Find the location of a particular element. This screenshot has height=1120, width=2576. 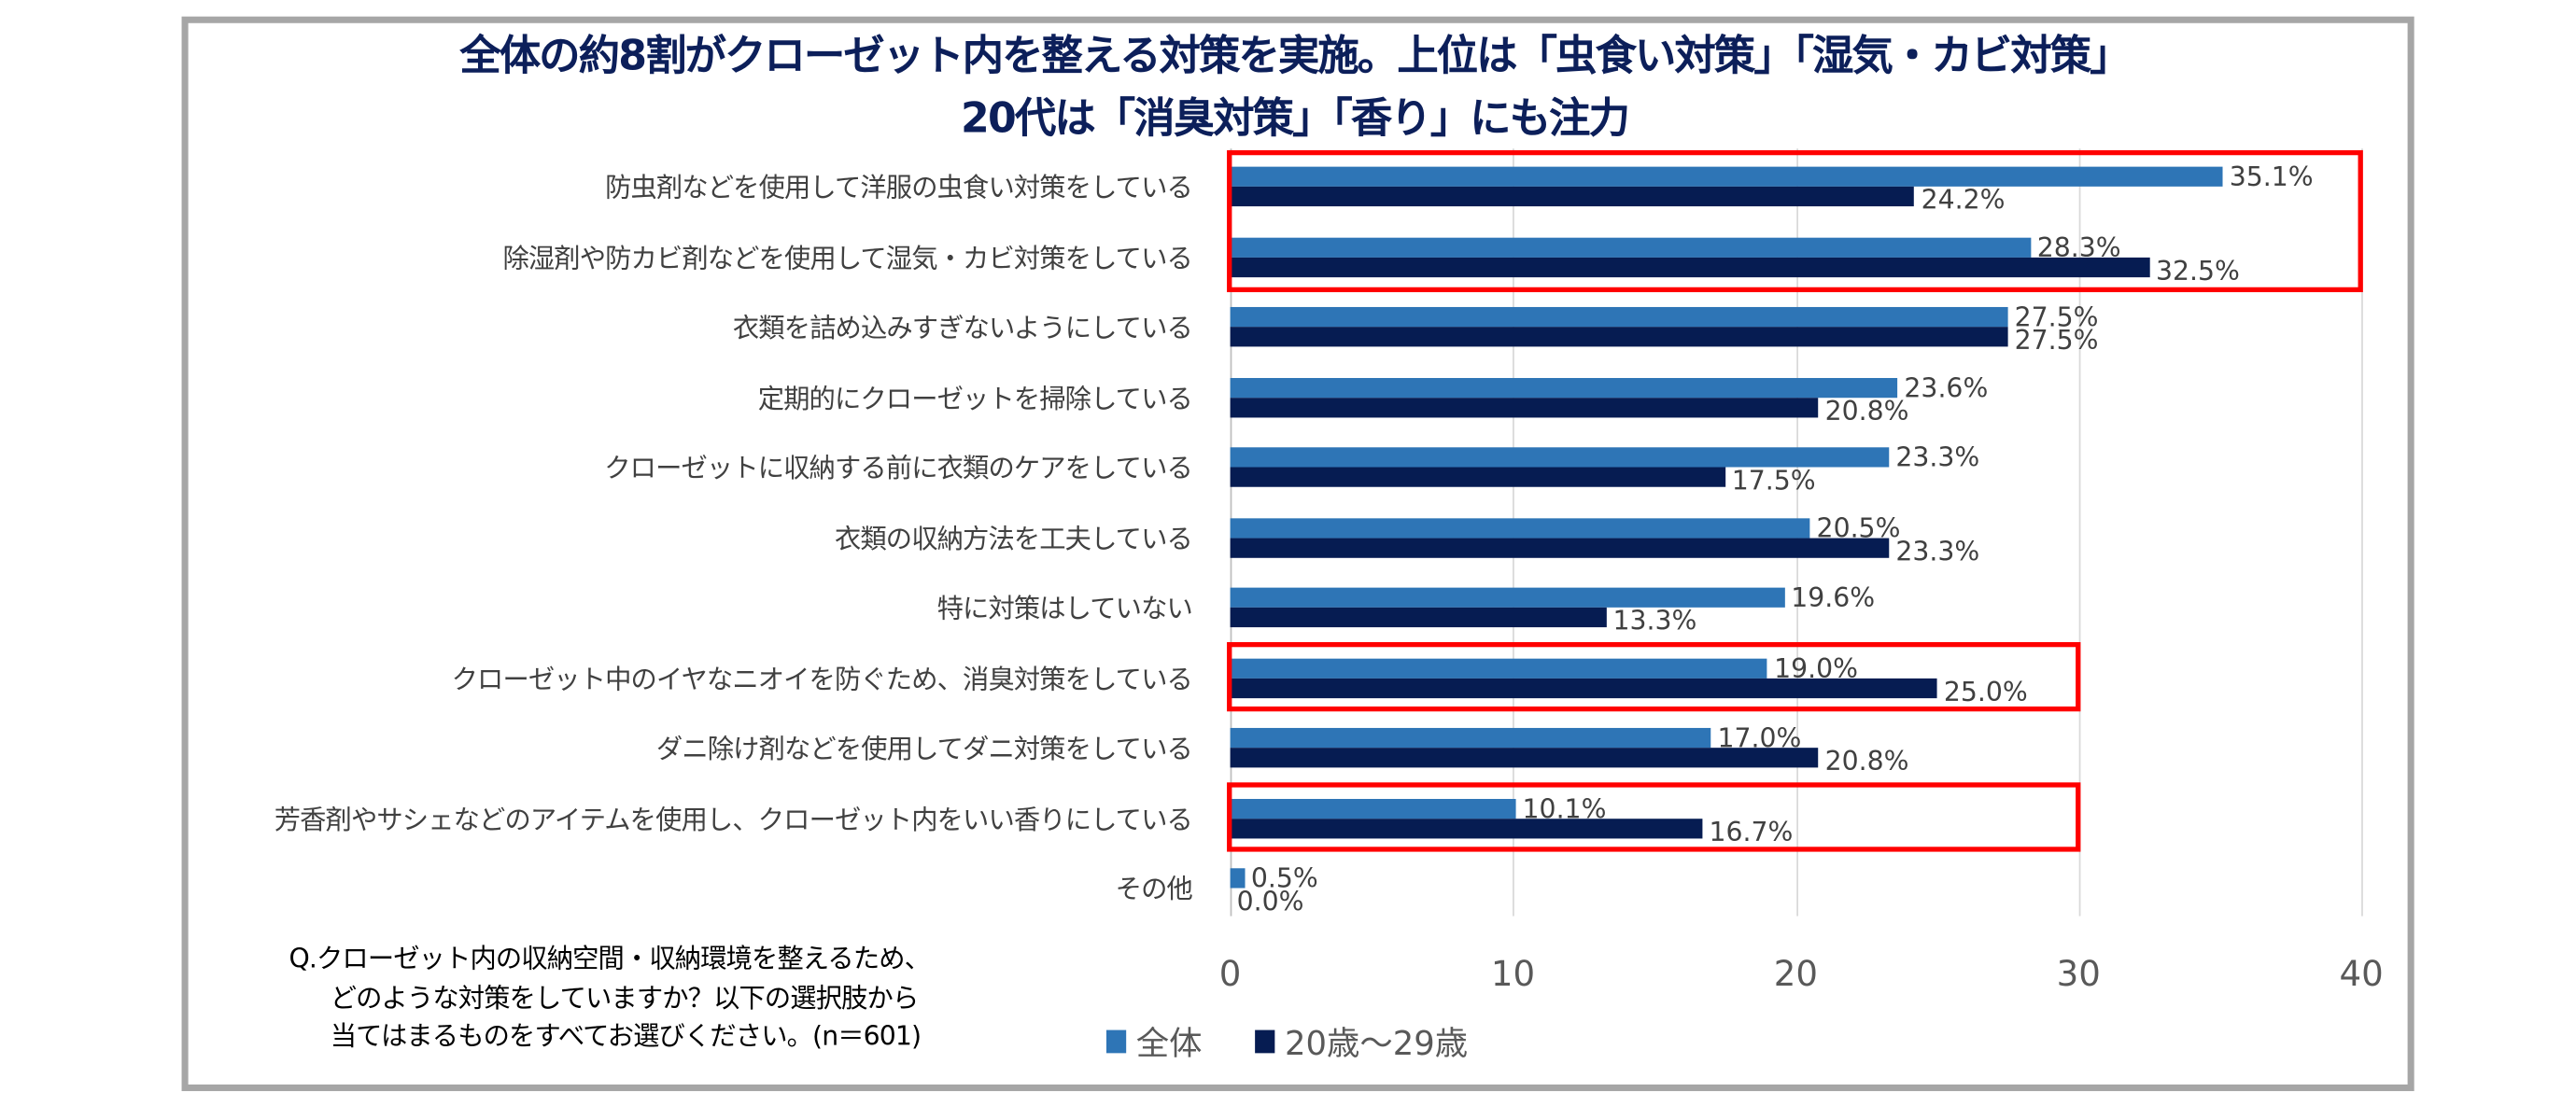

x-tick-label: 10 is located at coordinates (1513, 974).